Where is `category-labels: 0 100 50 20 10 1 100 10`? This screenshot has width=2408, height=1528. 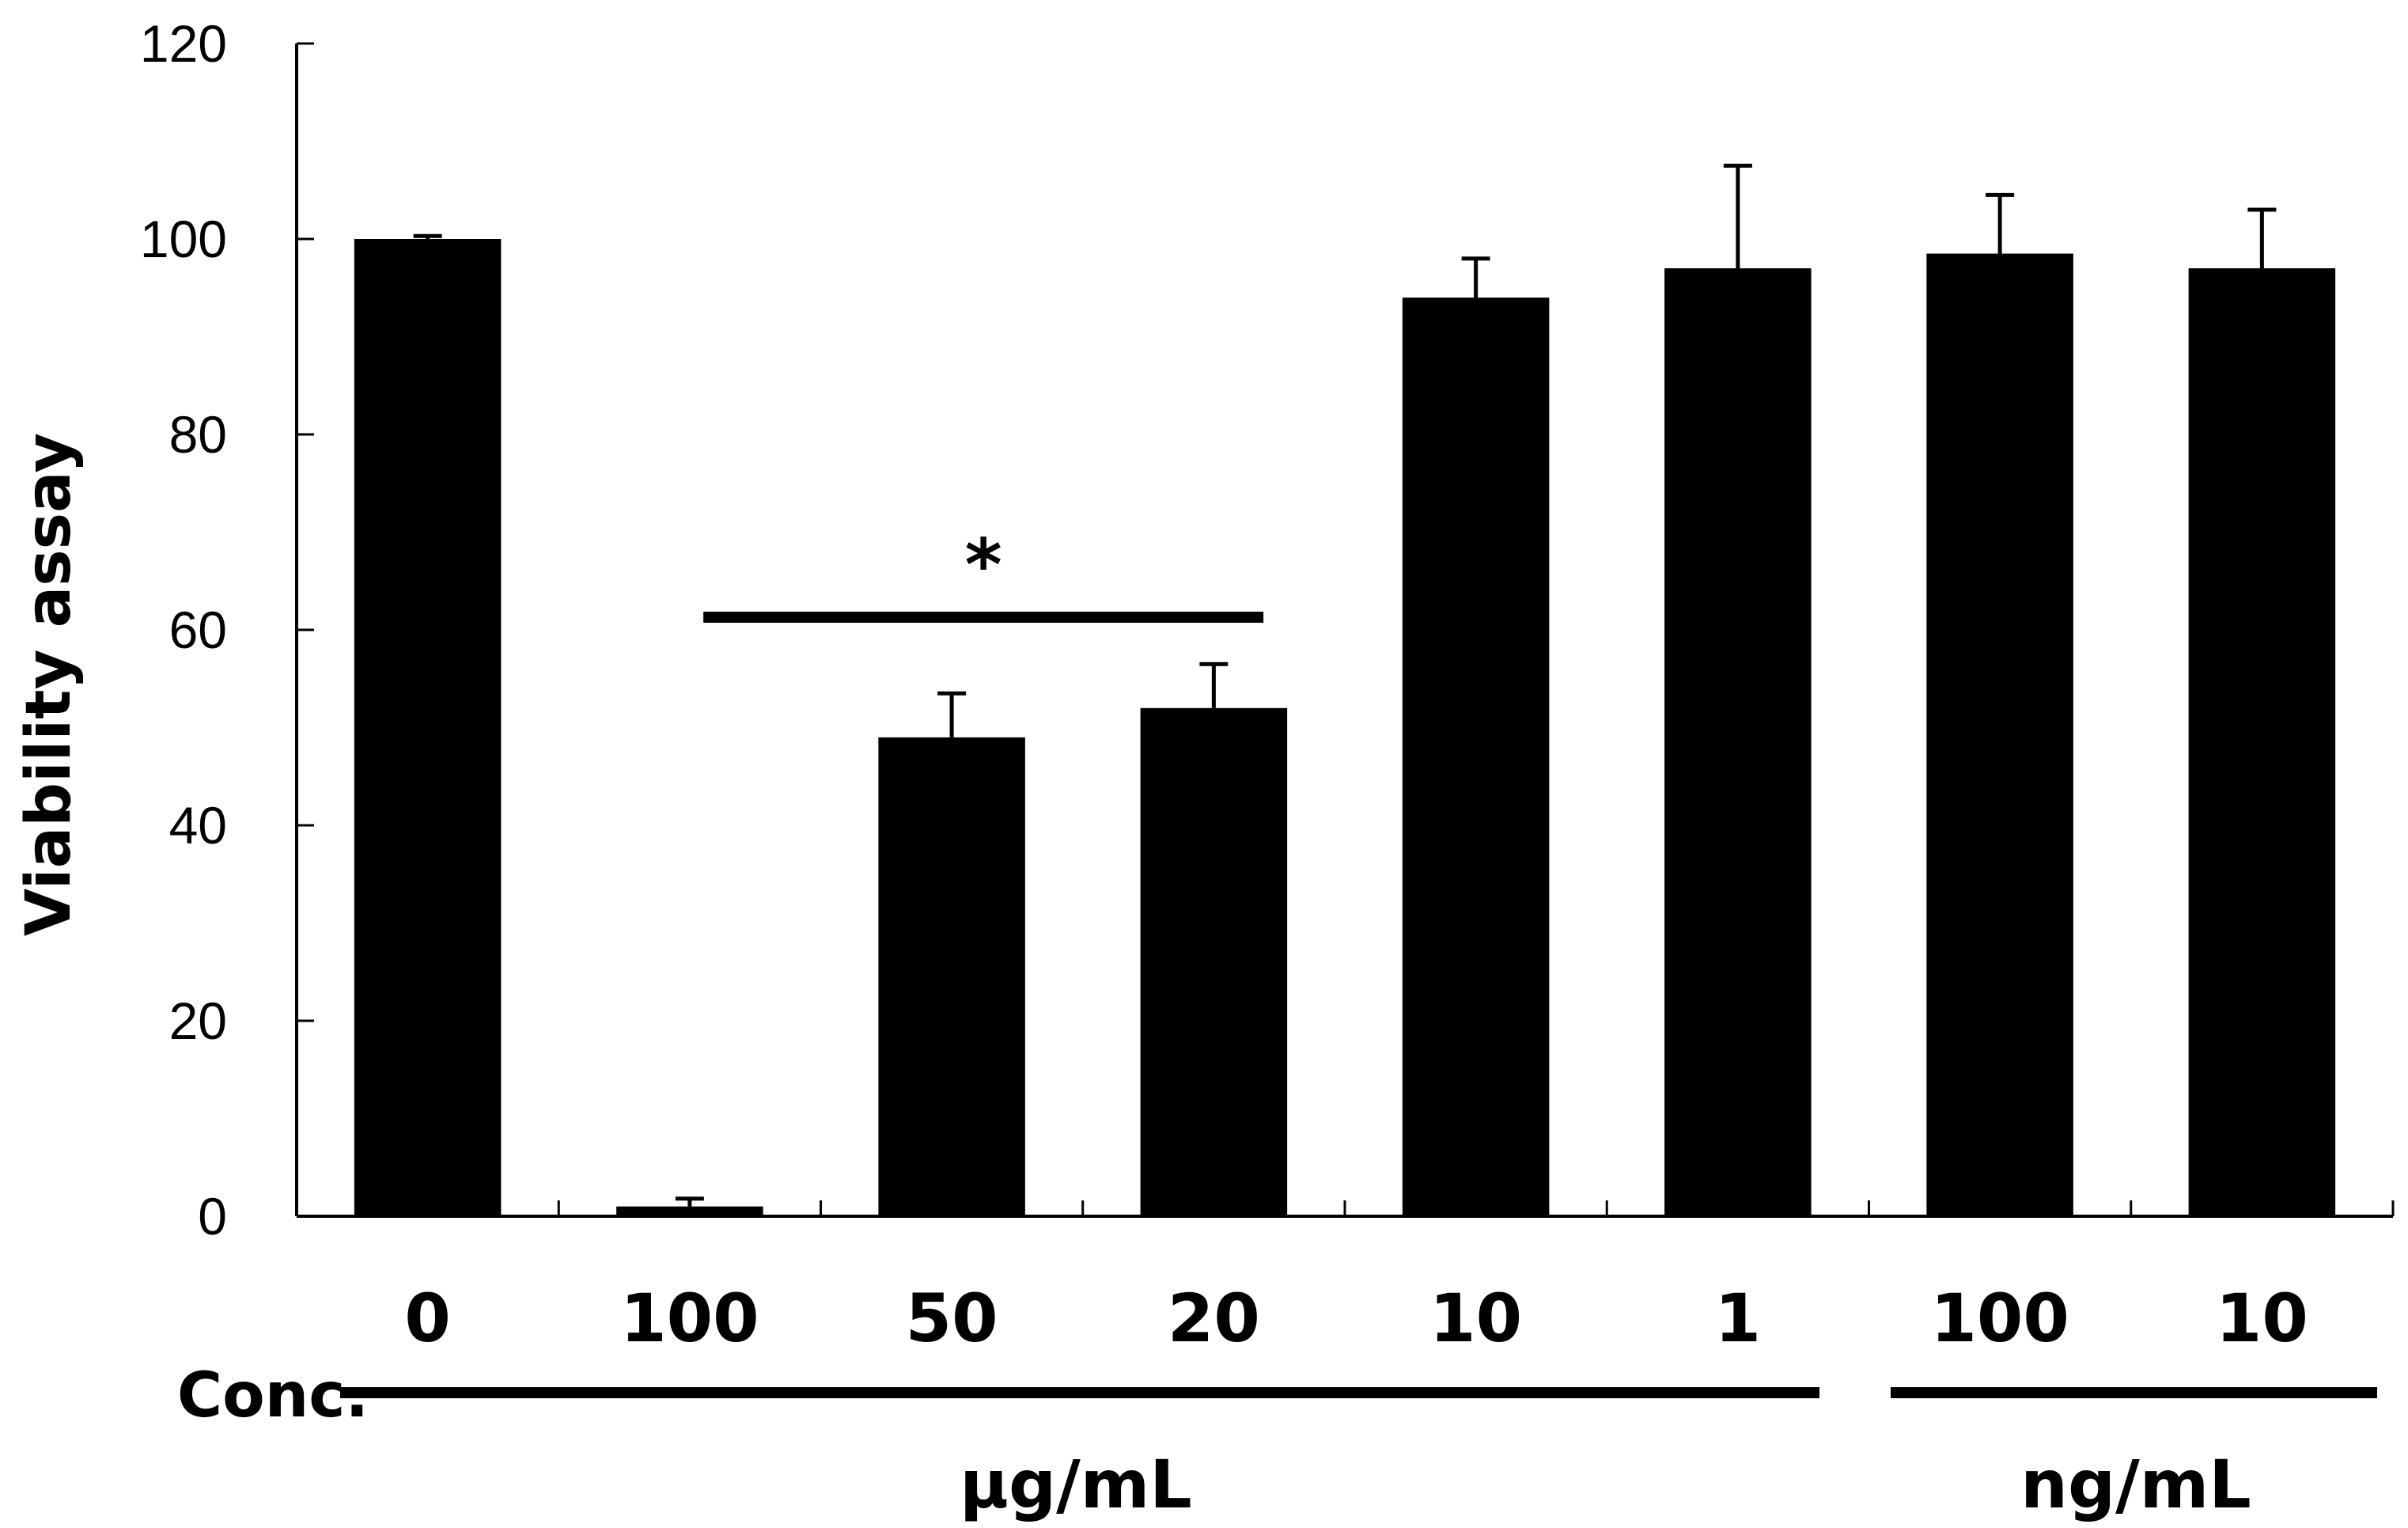
category-labels: 0 100 50 20 10 1 100 10 is located at coordinates (1356, 1318).